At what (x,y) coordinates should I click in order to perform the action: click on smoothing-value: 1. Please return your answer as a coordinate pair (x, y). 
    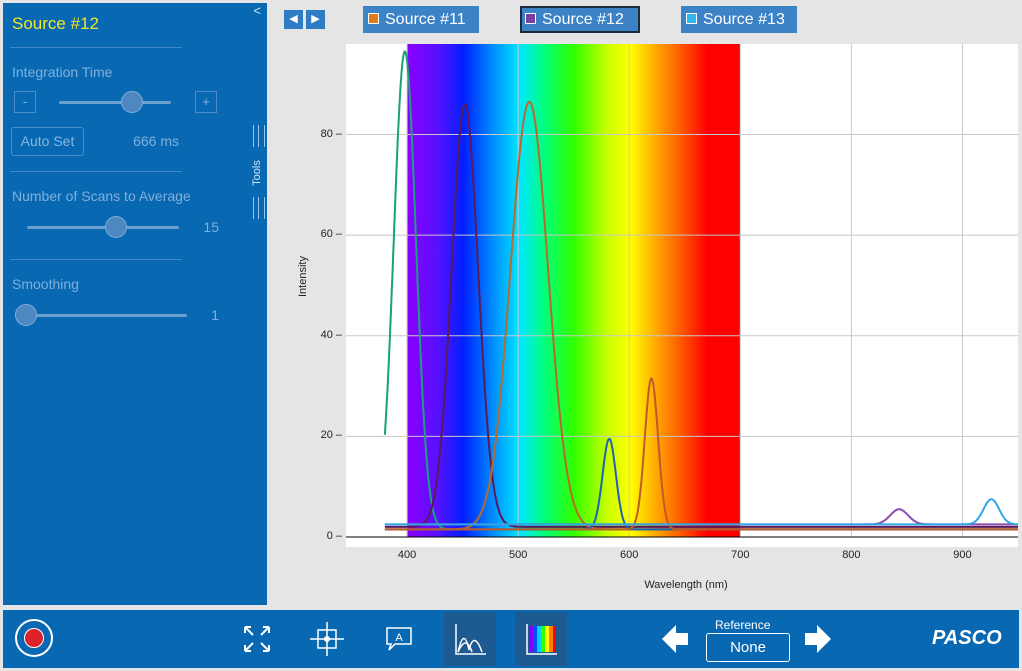
    Looking at the image, I should click on (215, 315).